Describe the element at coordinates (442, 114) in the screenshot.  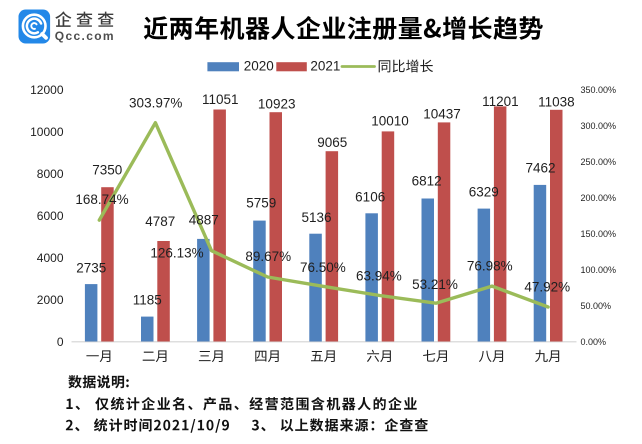
I see `svg-text: 10437` at that location.